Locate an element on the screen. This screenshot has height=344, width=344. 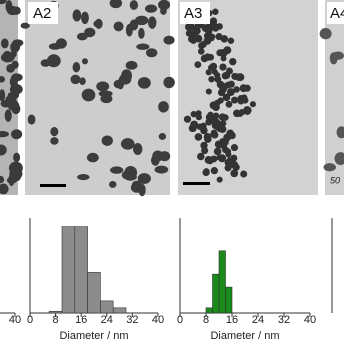
label-box is located at coordinates (195, 13).